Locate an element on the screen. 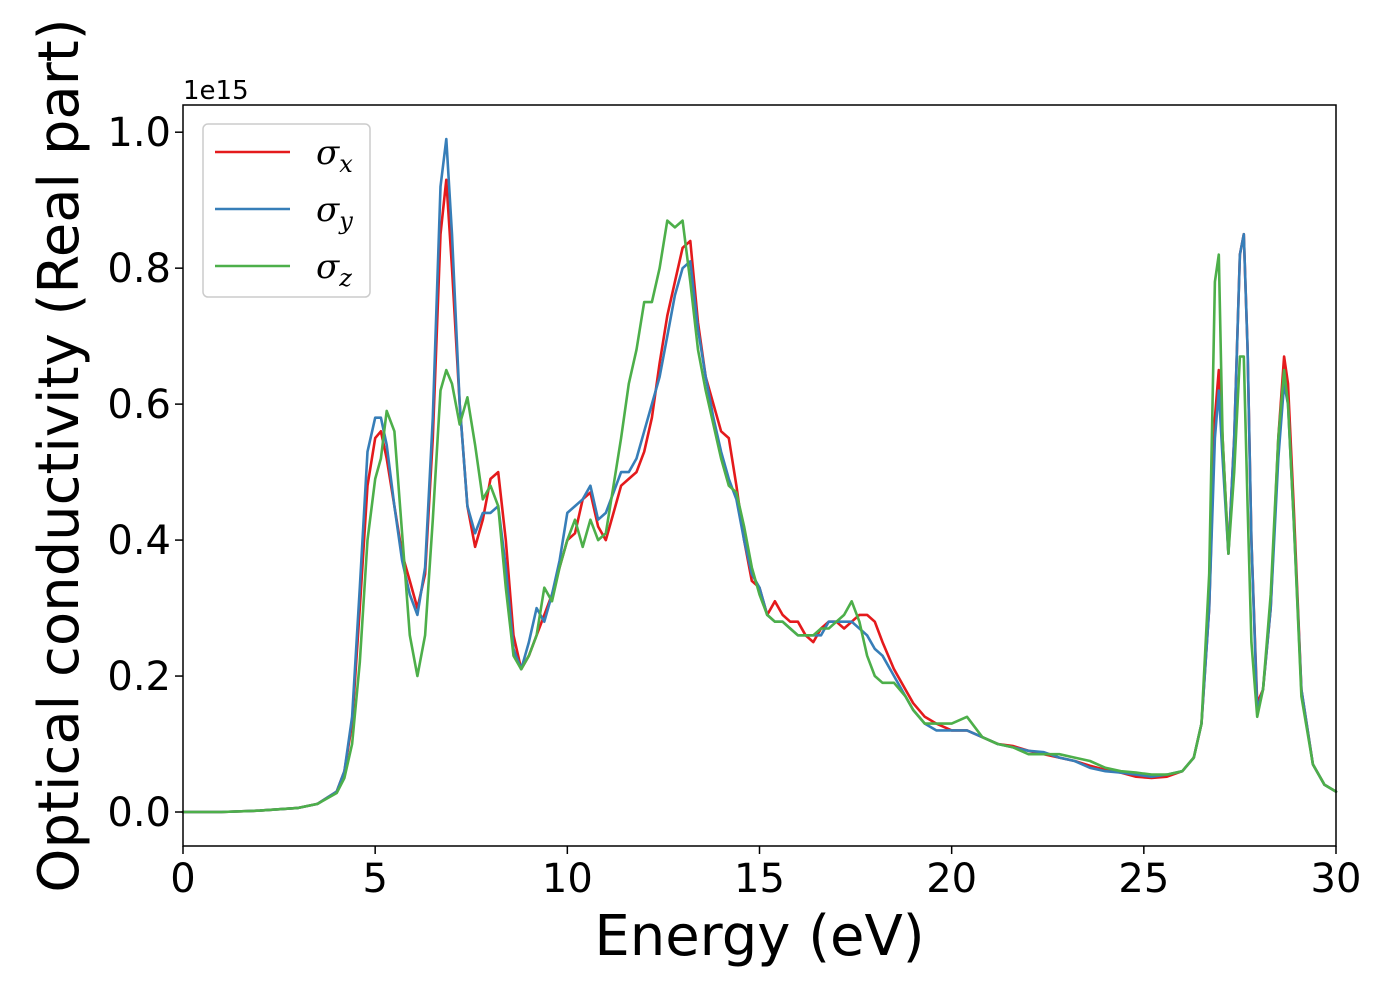  y-tick-label: 0.8 is located at coordinates (139, 269).